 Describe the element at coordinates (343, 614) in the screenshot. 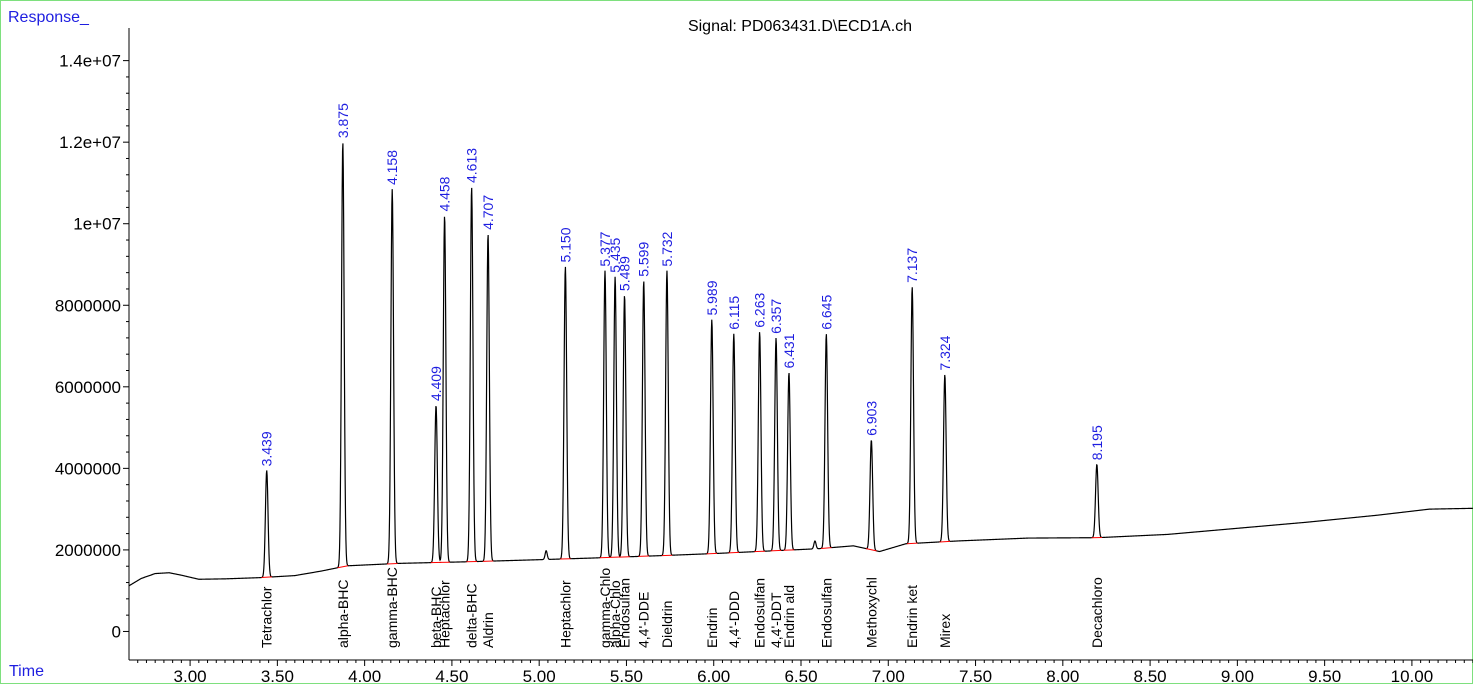

I see `compound-name-label: alpha-BHC` at that location.